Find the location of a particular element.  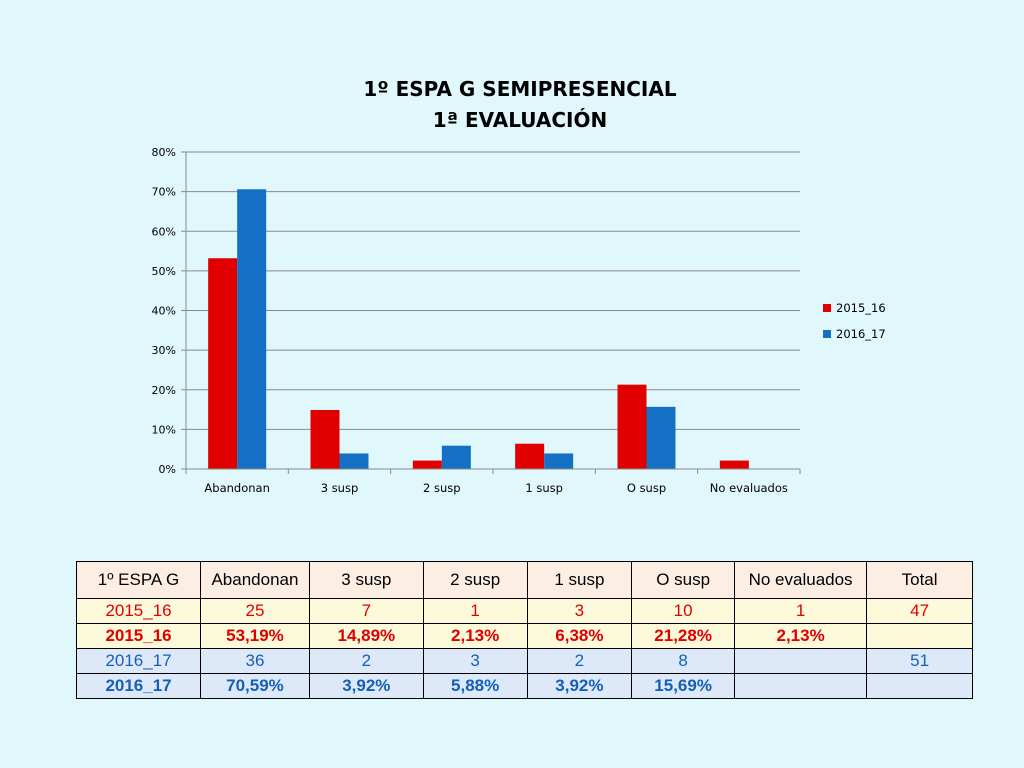

table-cell: 6,38% is located at coordinates (579, 636).